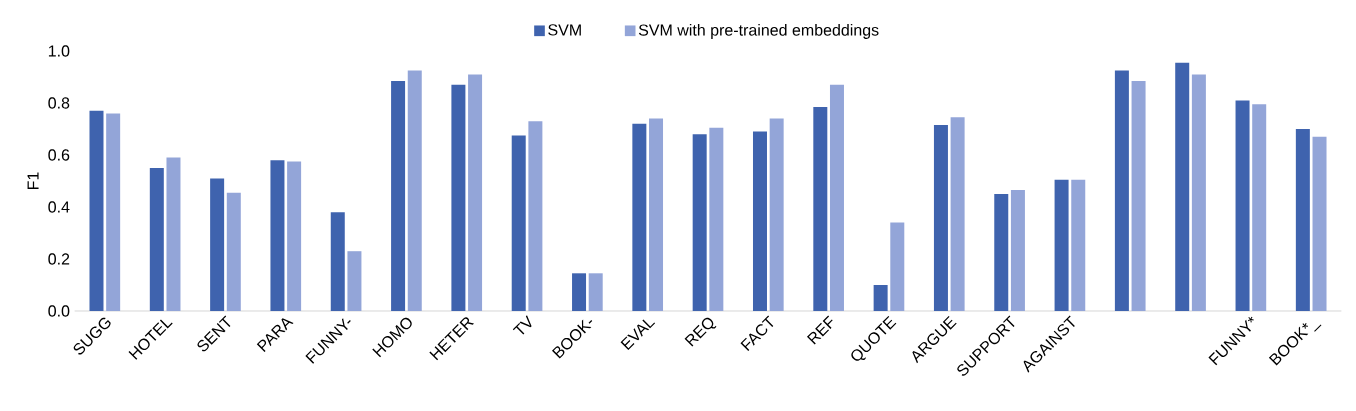 This screenshot has width=1356, height=411. What do you see at coordinates (59, 51) in the screenshot?
I see `y-tick-label: 1.0` at bounding box center [59, 51].